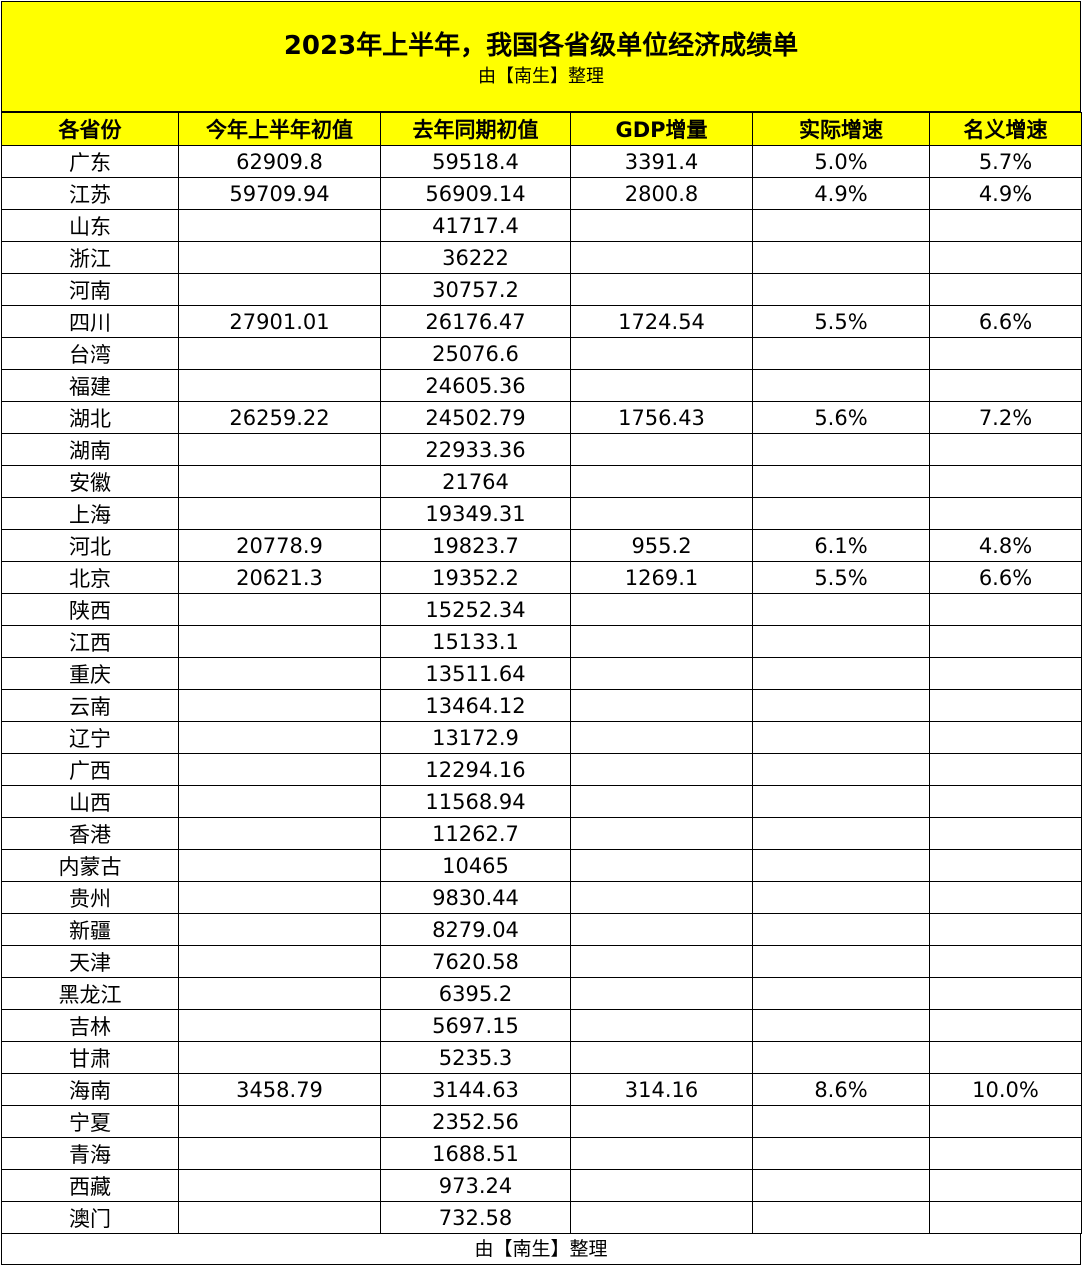  What do you see at coordinates (475, 257) in the screenshot?
I see `cell-last-year: 36222` at bounding box center [475, 257].